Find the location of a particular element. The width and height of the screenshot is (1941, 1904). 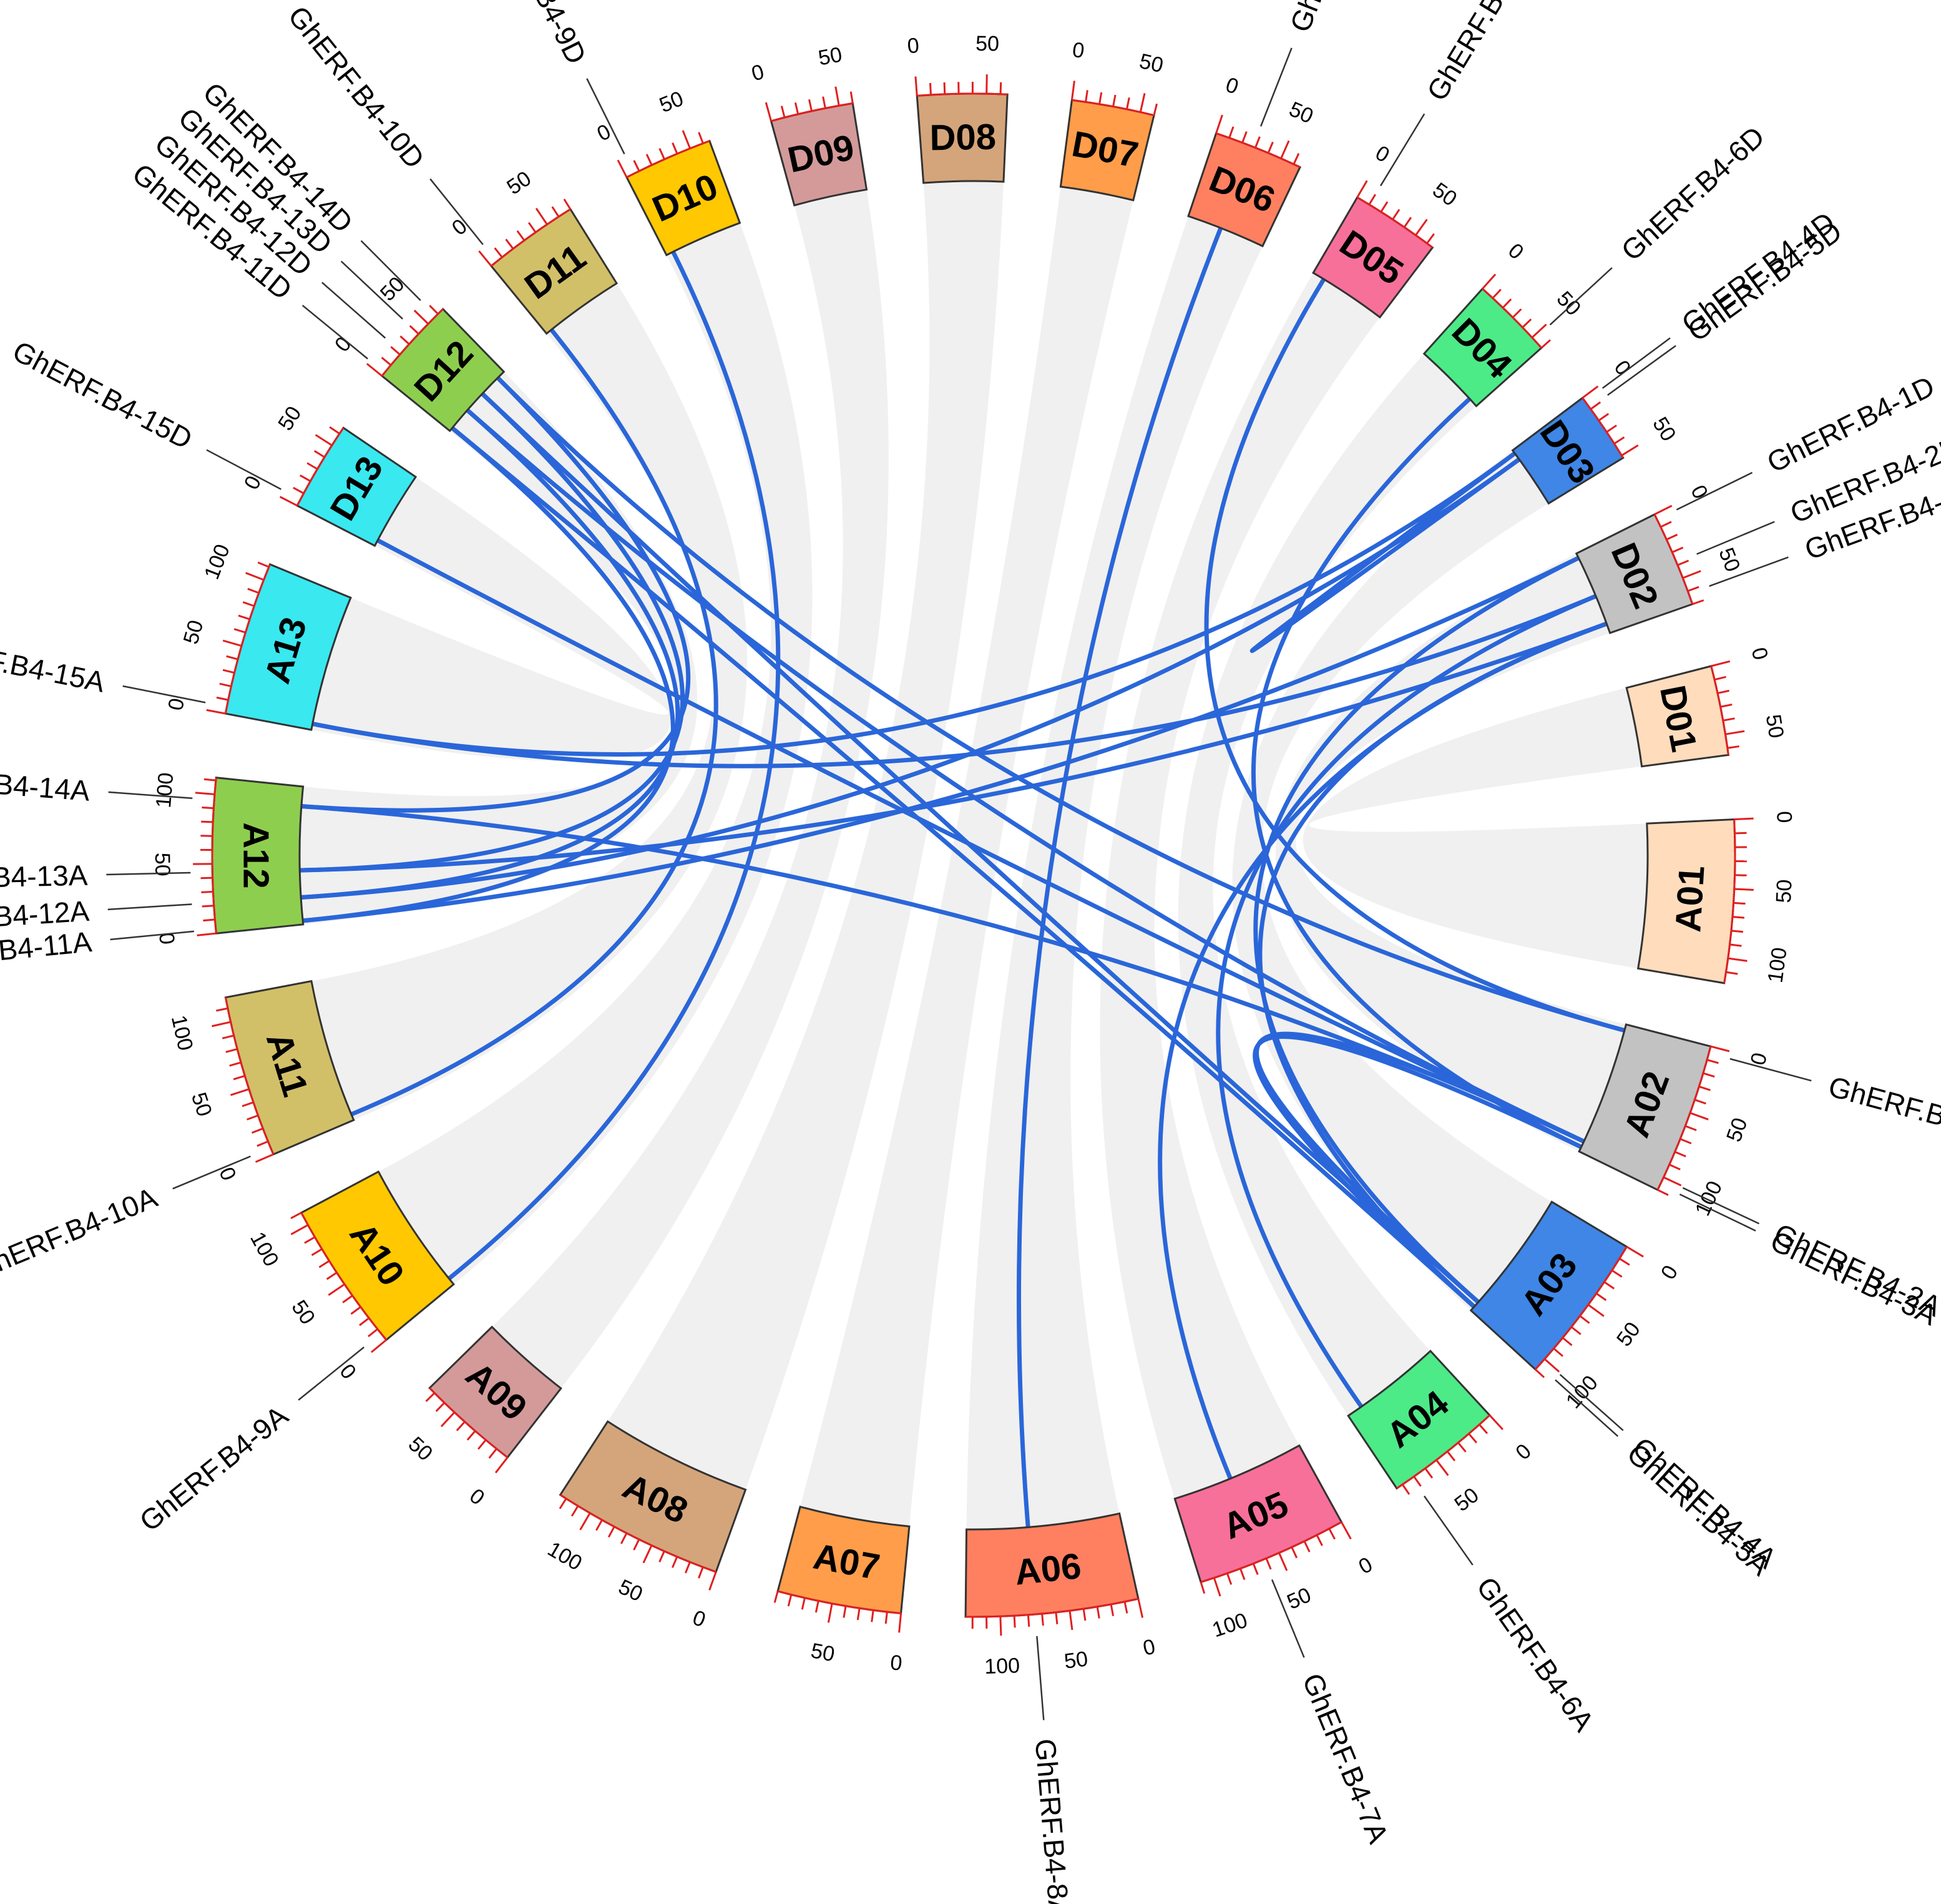

chromosome-label-A01: A01 is located at coordinates (1690, 899).